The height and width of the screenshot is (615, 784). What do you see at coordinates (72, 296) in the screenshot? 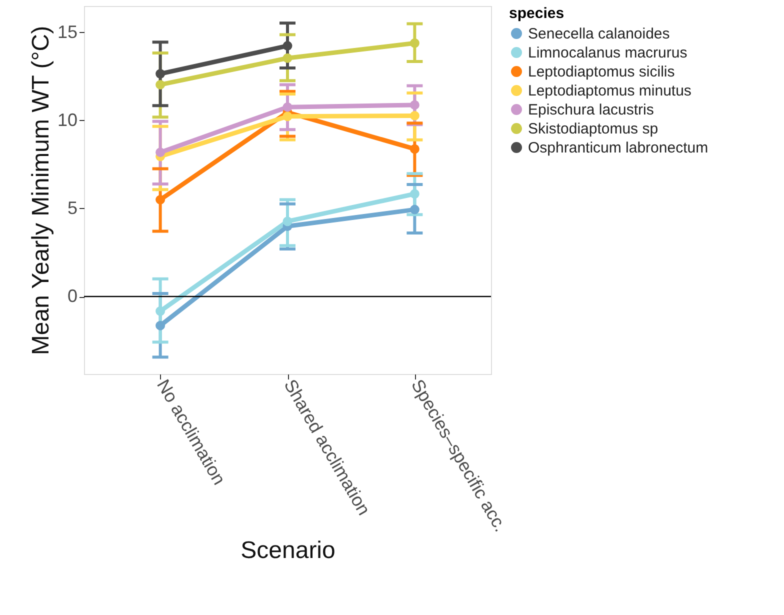
I see `y-tick-label: 0` at bounding box center [72, 296].